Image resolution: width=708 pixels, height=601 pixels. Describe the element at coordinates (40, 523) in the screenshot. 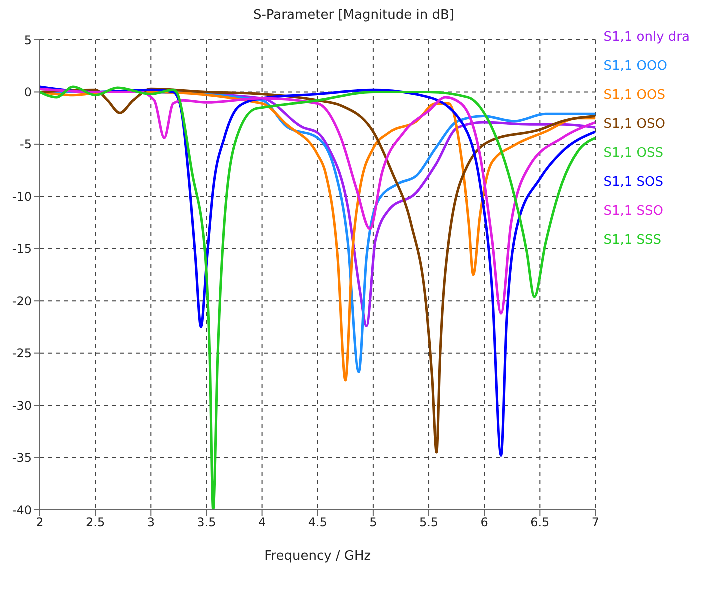

I see `x-tick-label: 2` at that location.